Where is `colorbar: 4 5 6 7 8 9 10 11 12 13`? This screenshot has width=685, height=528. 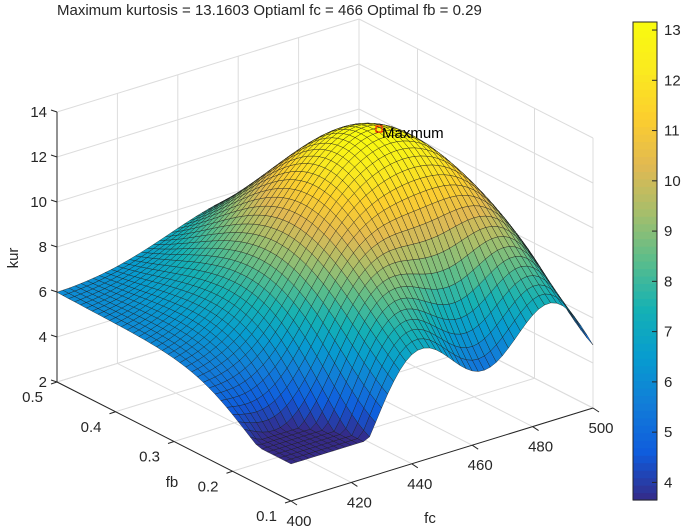
colorbar: 4 5 6 7 8 9 10 11 12 13 is located at coordinates (656, 261).